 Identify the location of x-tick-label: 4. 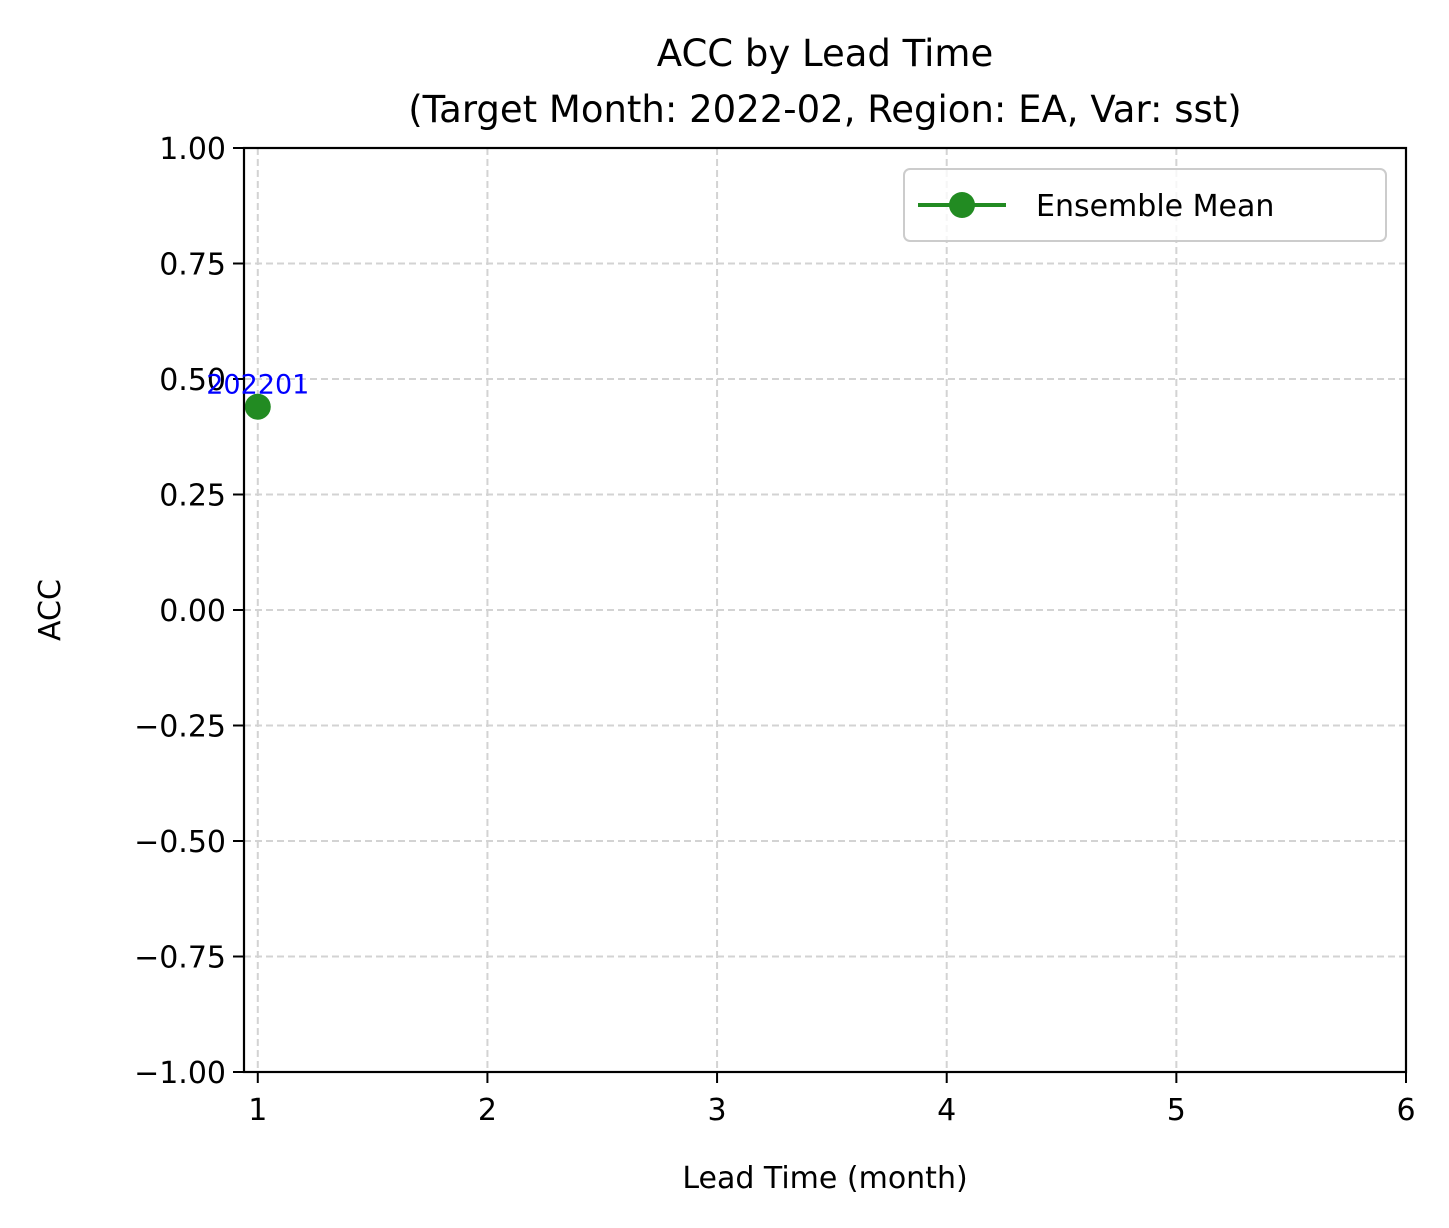
(946, 1110).